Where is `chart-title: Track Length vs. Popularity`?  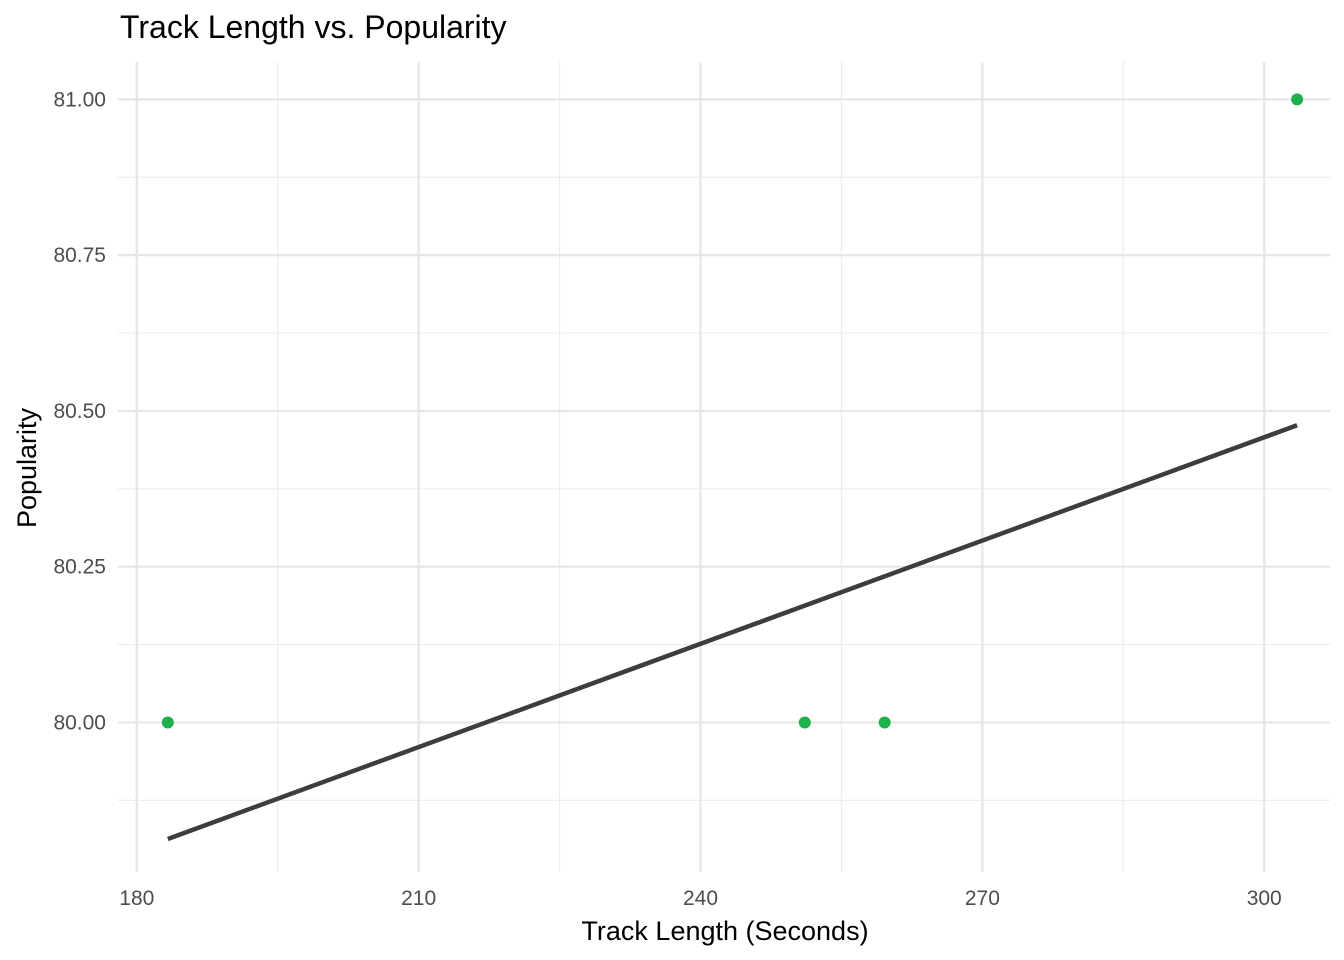 chart-title: Track Length vs. Popularity is located at coordinates (313, 27).